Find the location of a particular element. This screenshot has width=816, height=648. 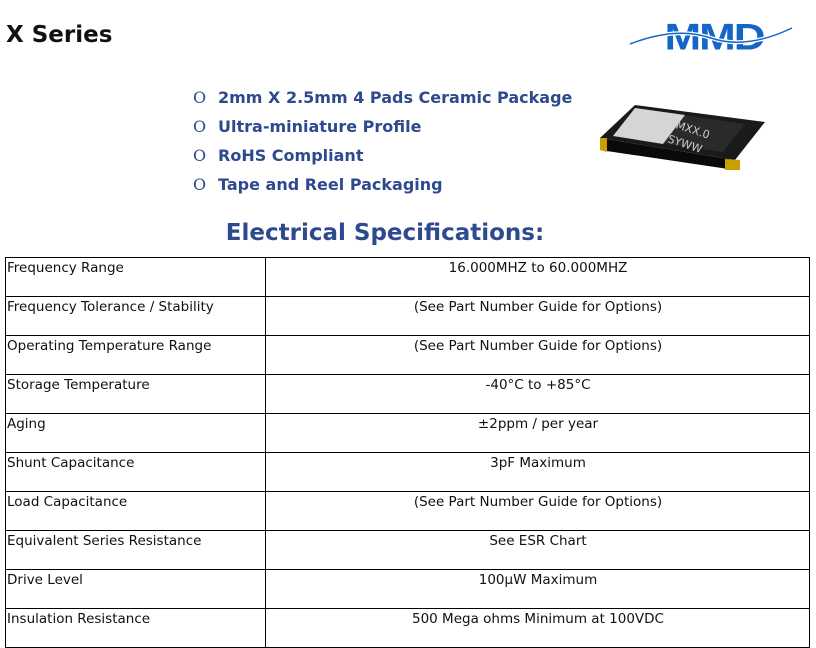

spec-label: Drive Level is located at coordinates (135, 589).